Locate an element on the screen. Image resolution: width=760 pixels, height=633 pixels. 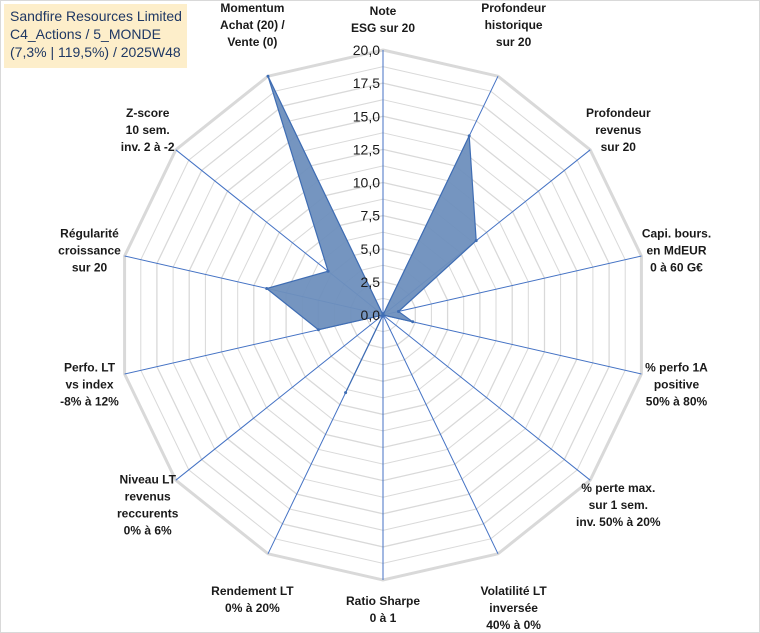
axis-label: Profondeur historique sur 20 is located at coordinates (513, 25).